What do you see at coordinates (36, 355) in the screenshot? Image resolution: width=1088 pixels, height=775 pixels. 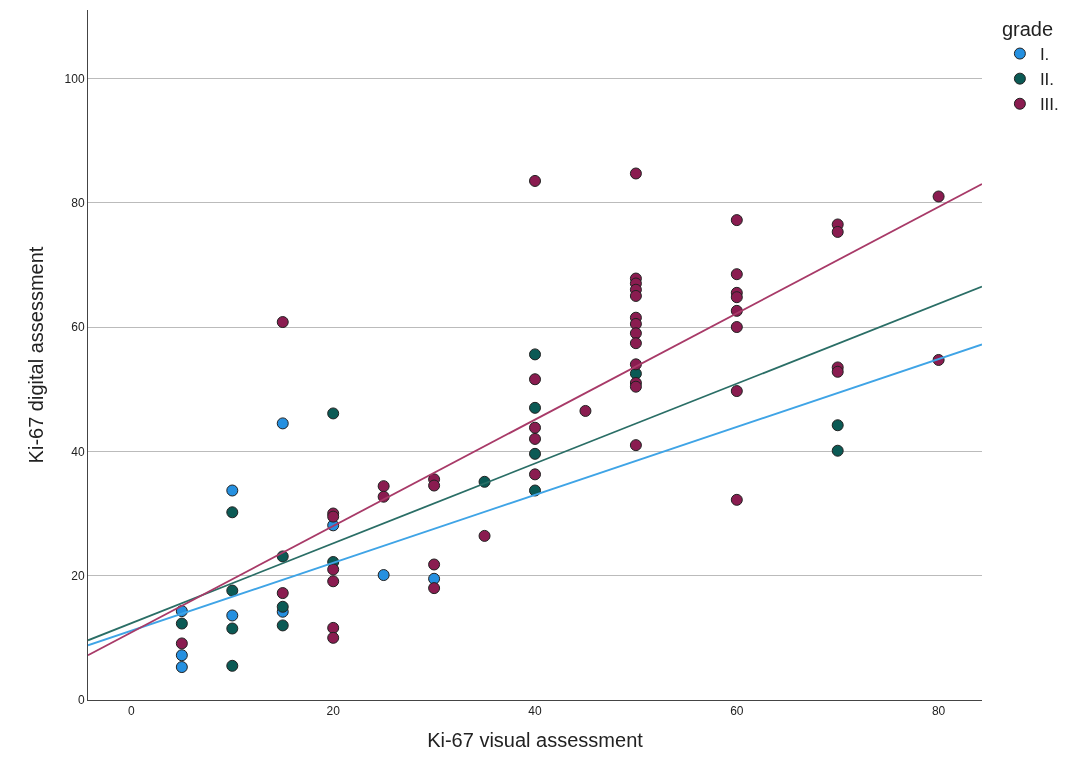 I see `y-axis-title: Ki-67 digital assessment` at bounding box center [36, 355].